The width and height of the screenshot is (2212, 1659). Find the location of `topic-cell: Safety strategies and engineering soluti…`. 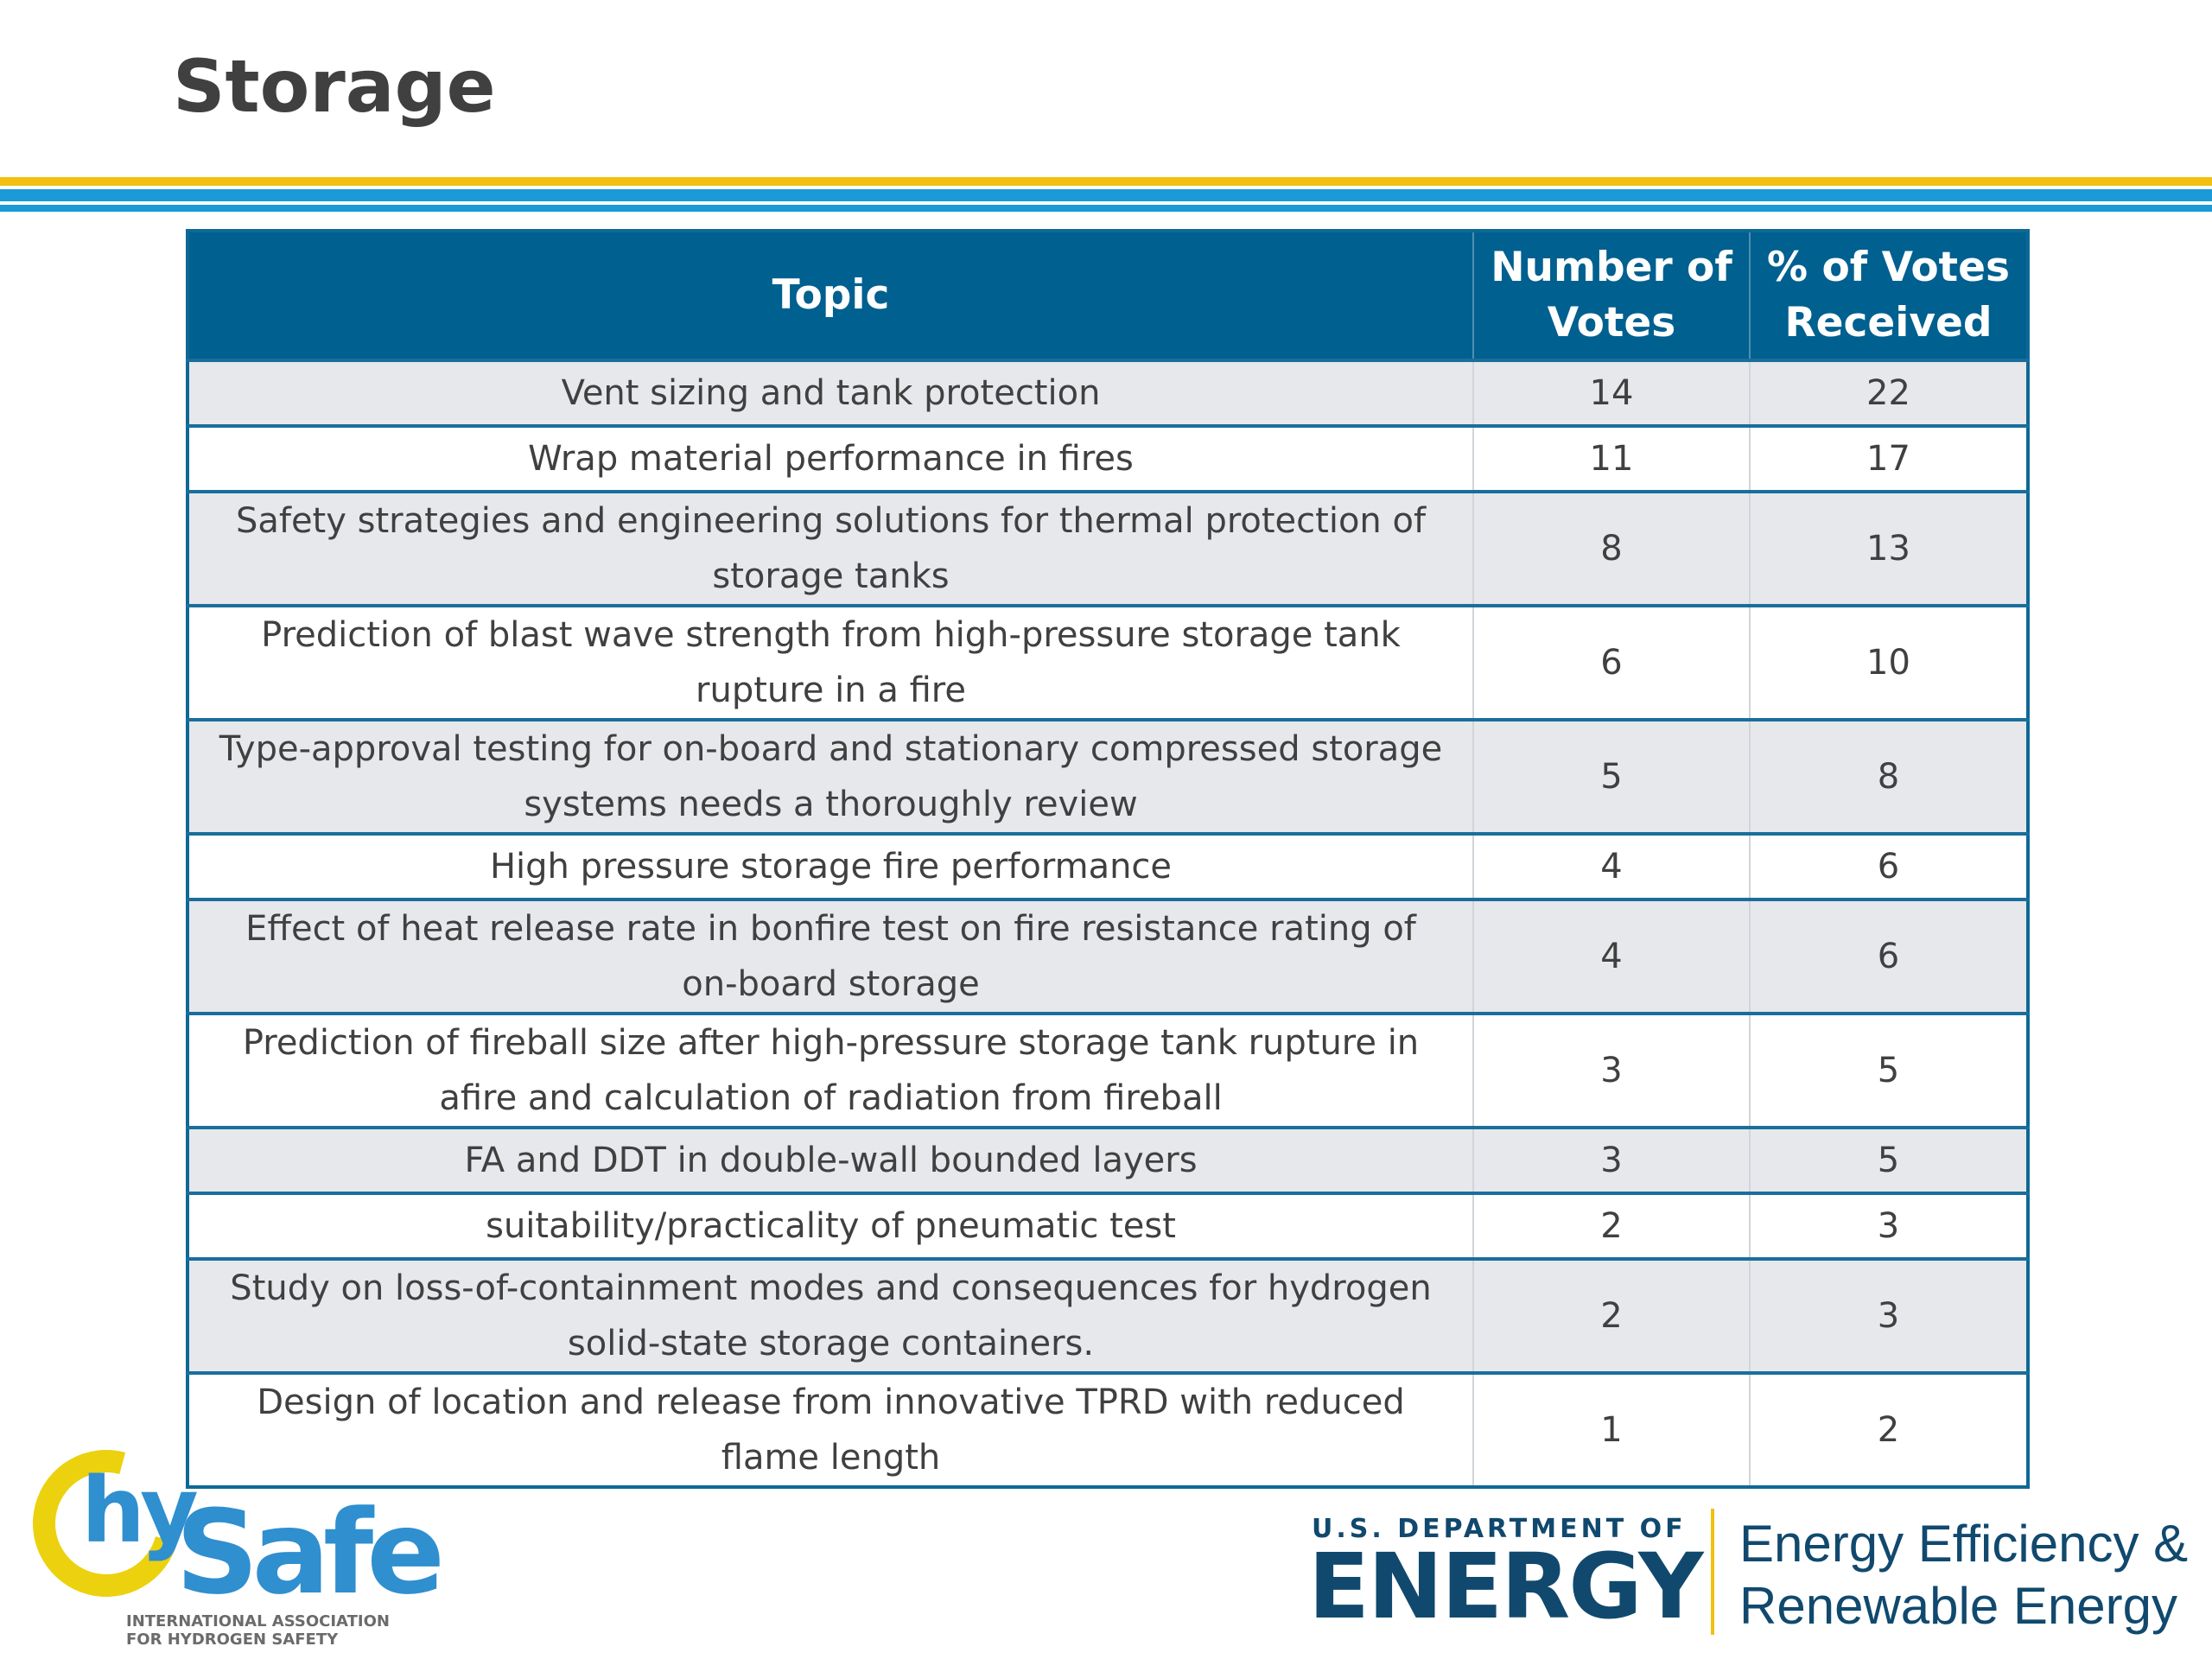

topic-cell: Safety strategies and engineering soluti… is located at coordinates (831, 548).